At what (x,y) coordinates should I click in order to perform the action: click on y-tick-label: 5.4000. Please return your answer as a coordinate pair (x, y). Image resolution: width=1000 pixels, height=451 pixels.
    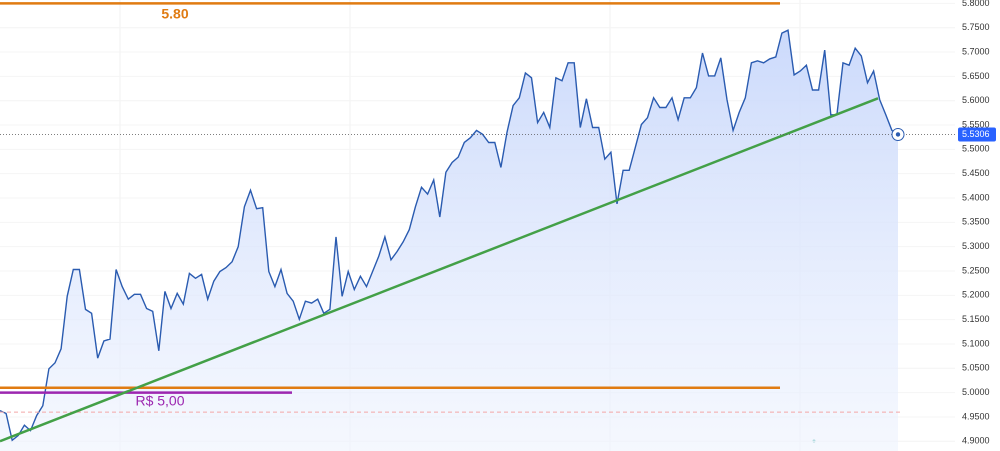
    Looking at the image, I should click on (976, 197).